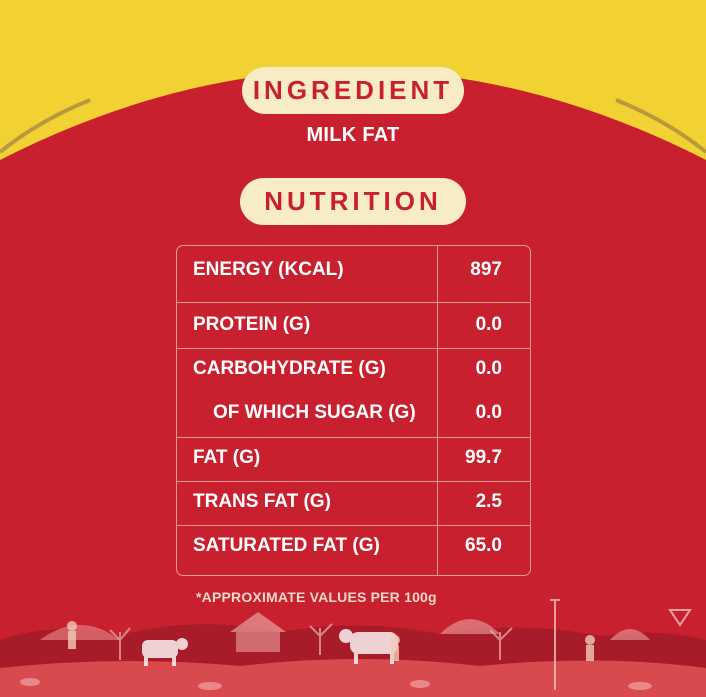 This screenshot has width=706, height=697. What do you see at coordinates (486, 269) in the screenshot?
I see `row-value: 897` at bounding box center [486, 269].